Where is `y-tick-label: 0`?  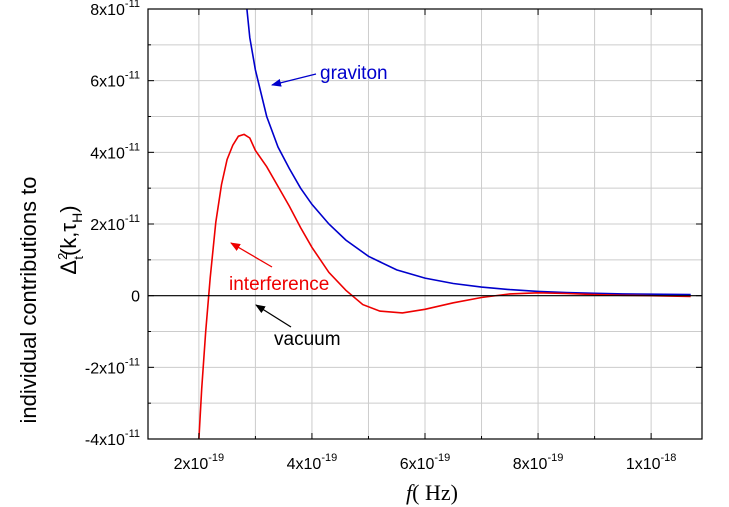
y-tick-label: 0 is located at coordinates (135, 297).